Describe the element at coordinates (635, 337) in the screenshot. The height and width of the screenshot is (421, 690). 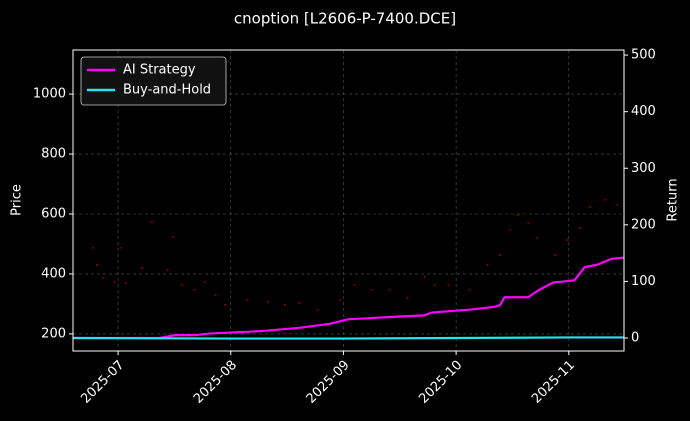
I see `y2-tick-label: 0` at that location.